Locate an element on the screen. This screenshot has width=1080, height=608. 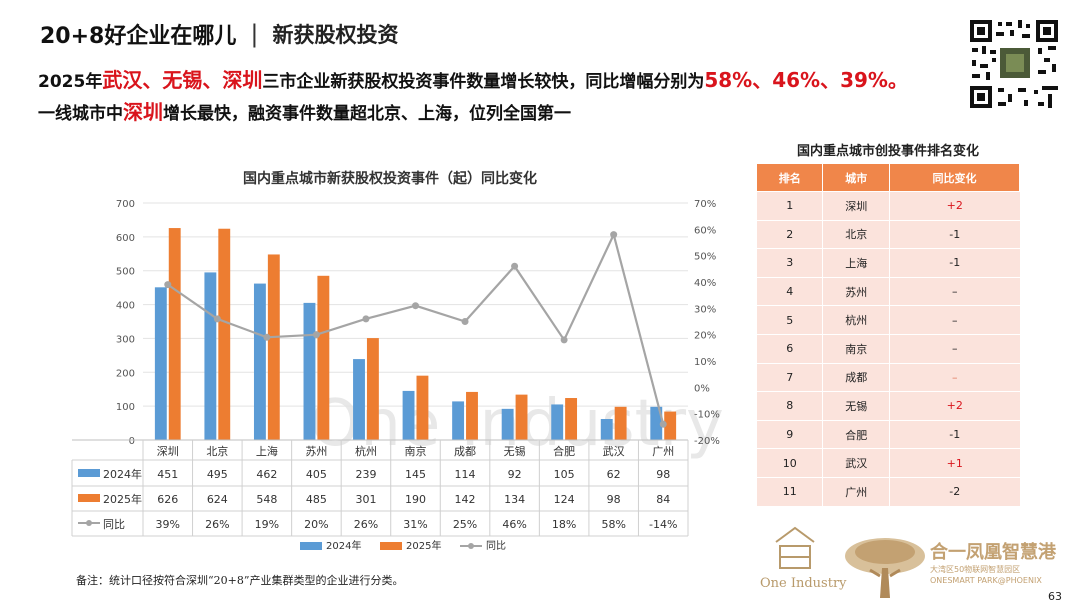
city-cell: 广州 is located at coordinates (856, 491).